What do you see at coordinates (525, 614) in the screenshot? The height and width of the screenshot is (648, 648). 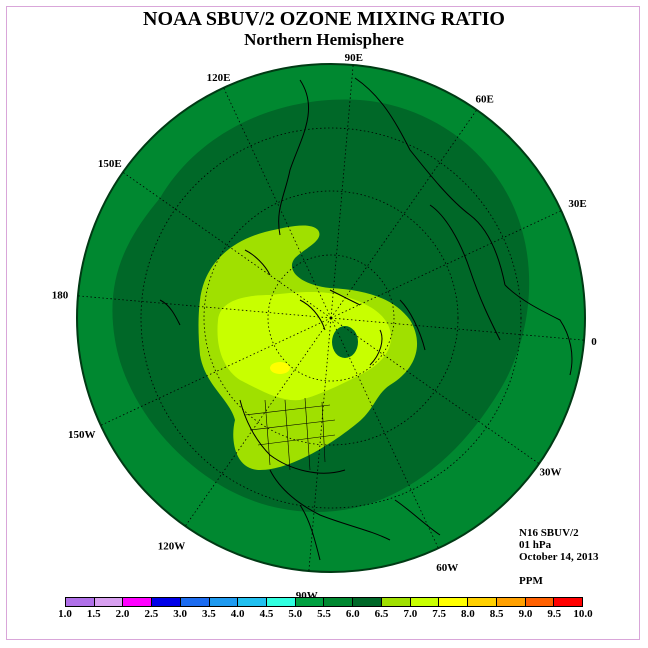 I see `colorbar-tick-label: 9.0` at bounding box center [525, 614].